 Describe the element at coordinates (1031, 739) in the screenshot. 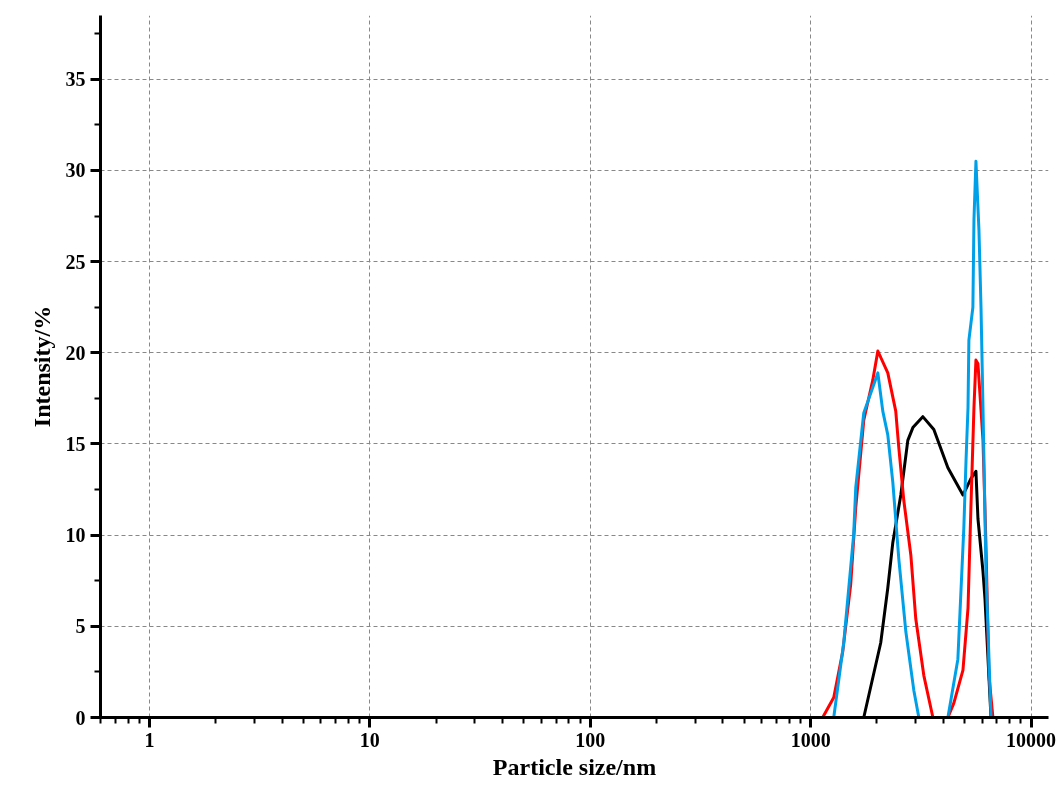

I see `x-tick-label: 10000` at that location.